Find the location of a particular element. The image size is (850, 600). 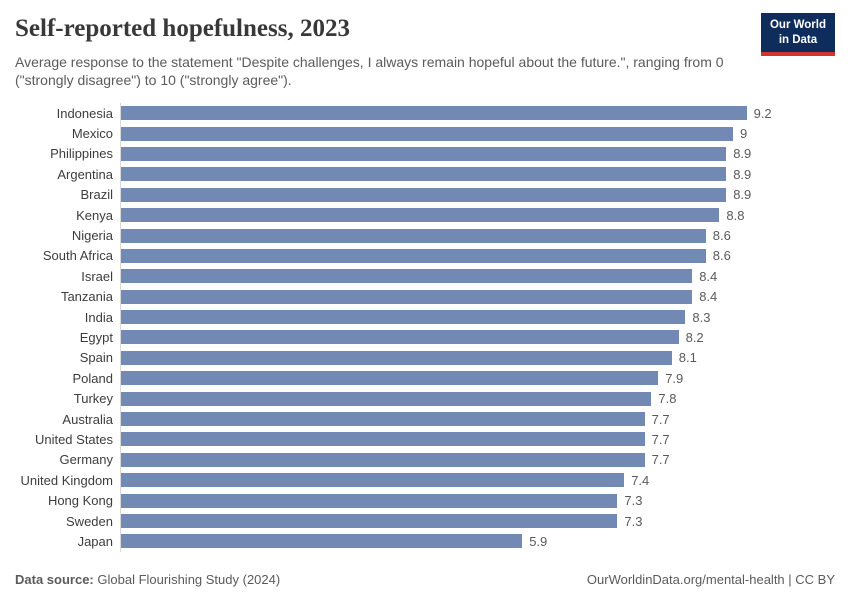

country-label: South Africa is located at coordinates (77, 256).